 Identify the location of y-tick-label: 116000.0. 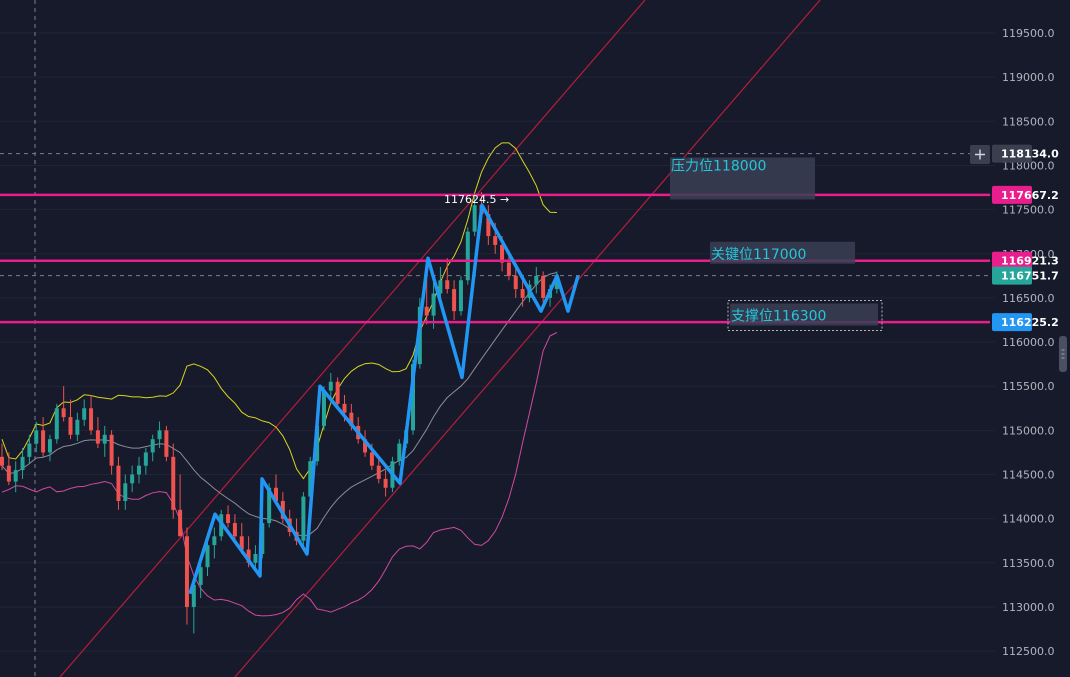
(1028, 342).